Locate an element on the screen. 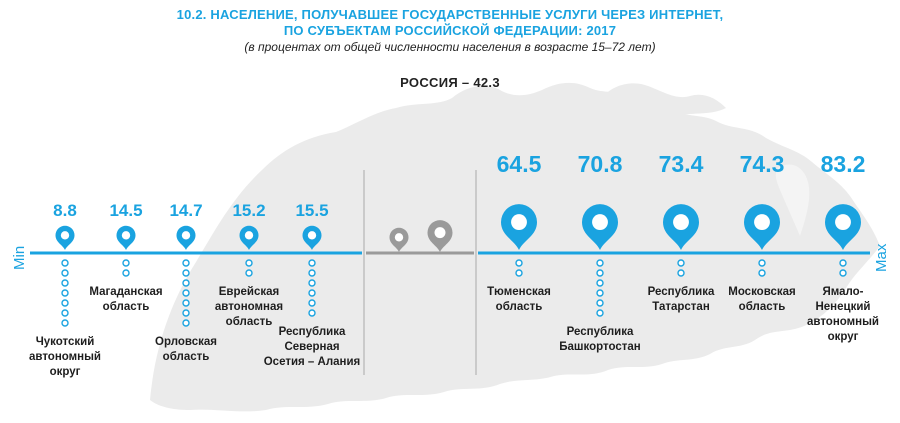 The height and width of the screenshot is (423, 900). value-label-max-2: 73.4 is located at coordinates (681, 164).